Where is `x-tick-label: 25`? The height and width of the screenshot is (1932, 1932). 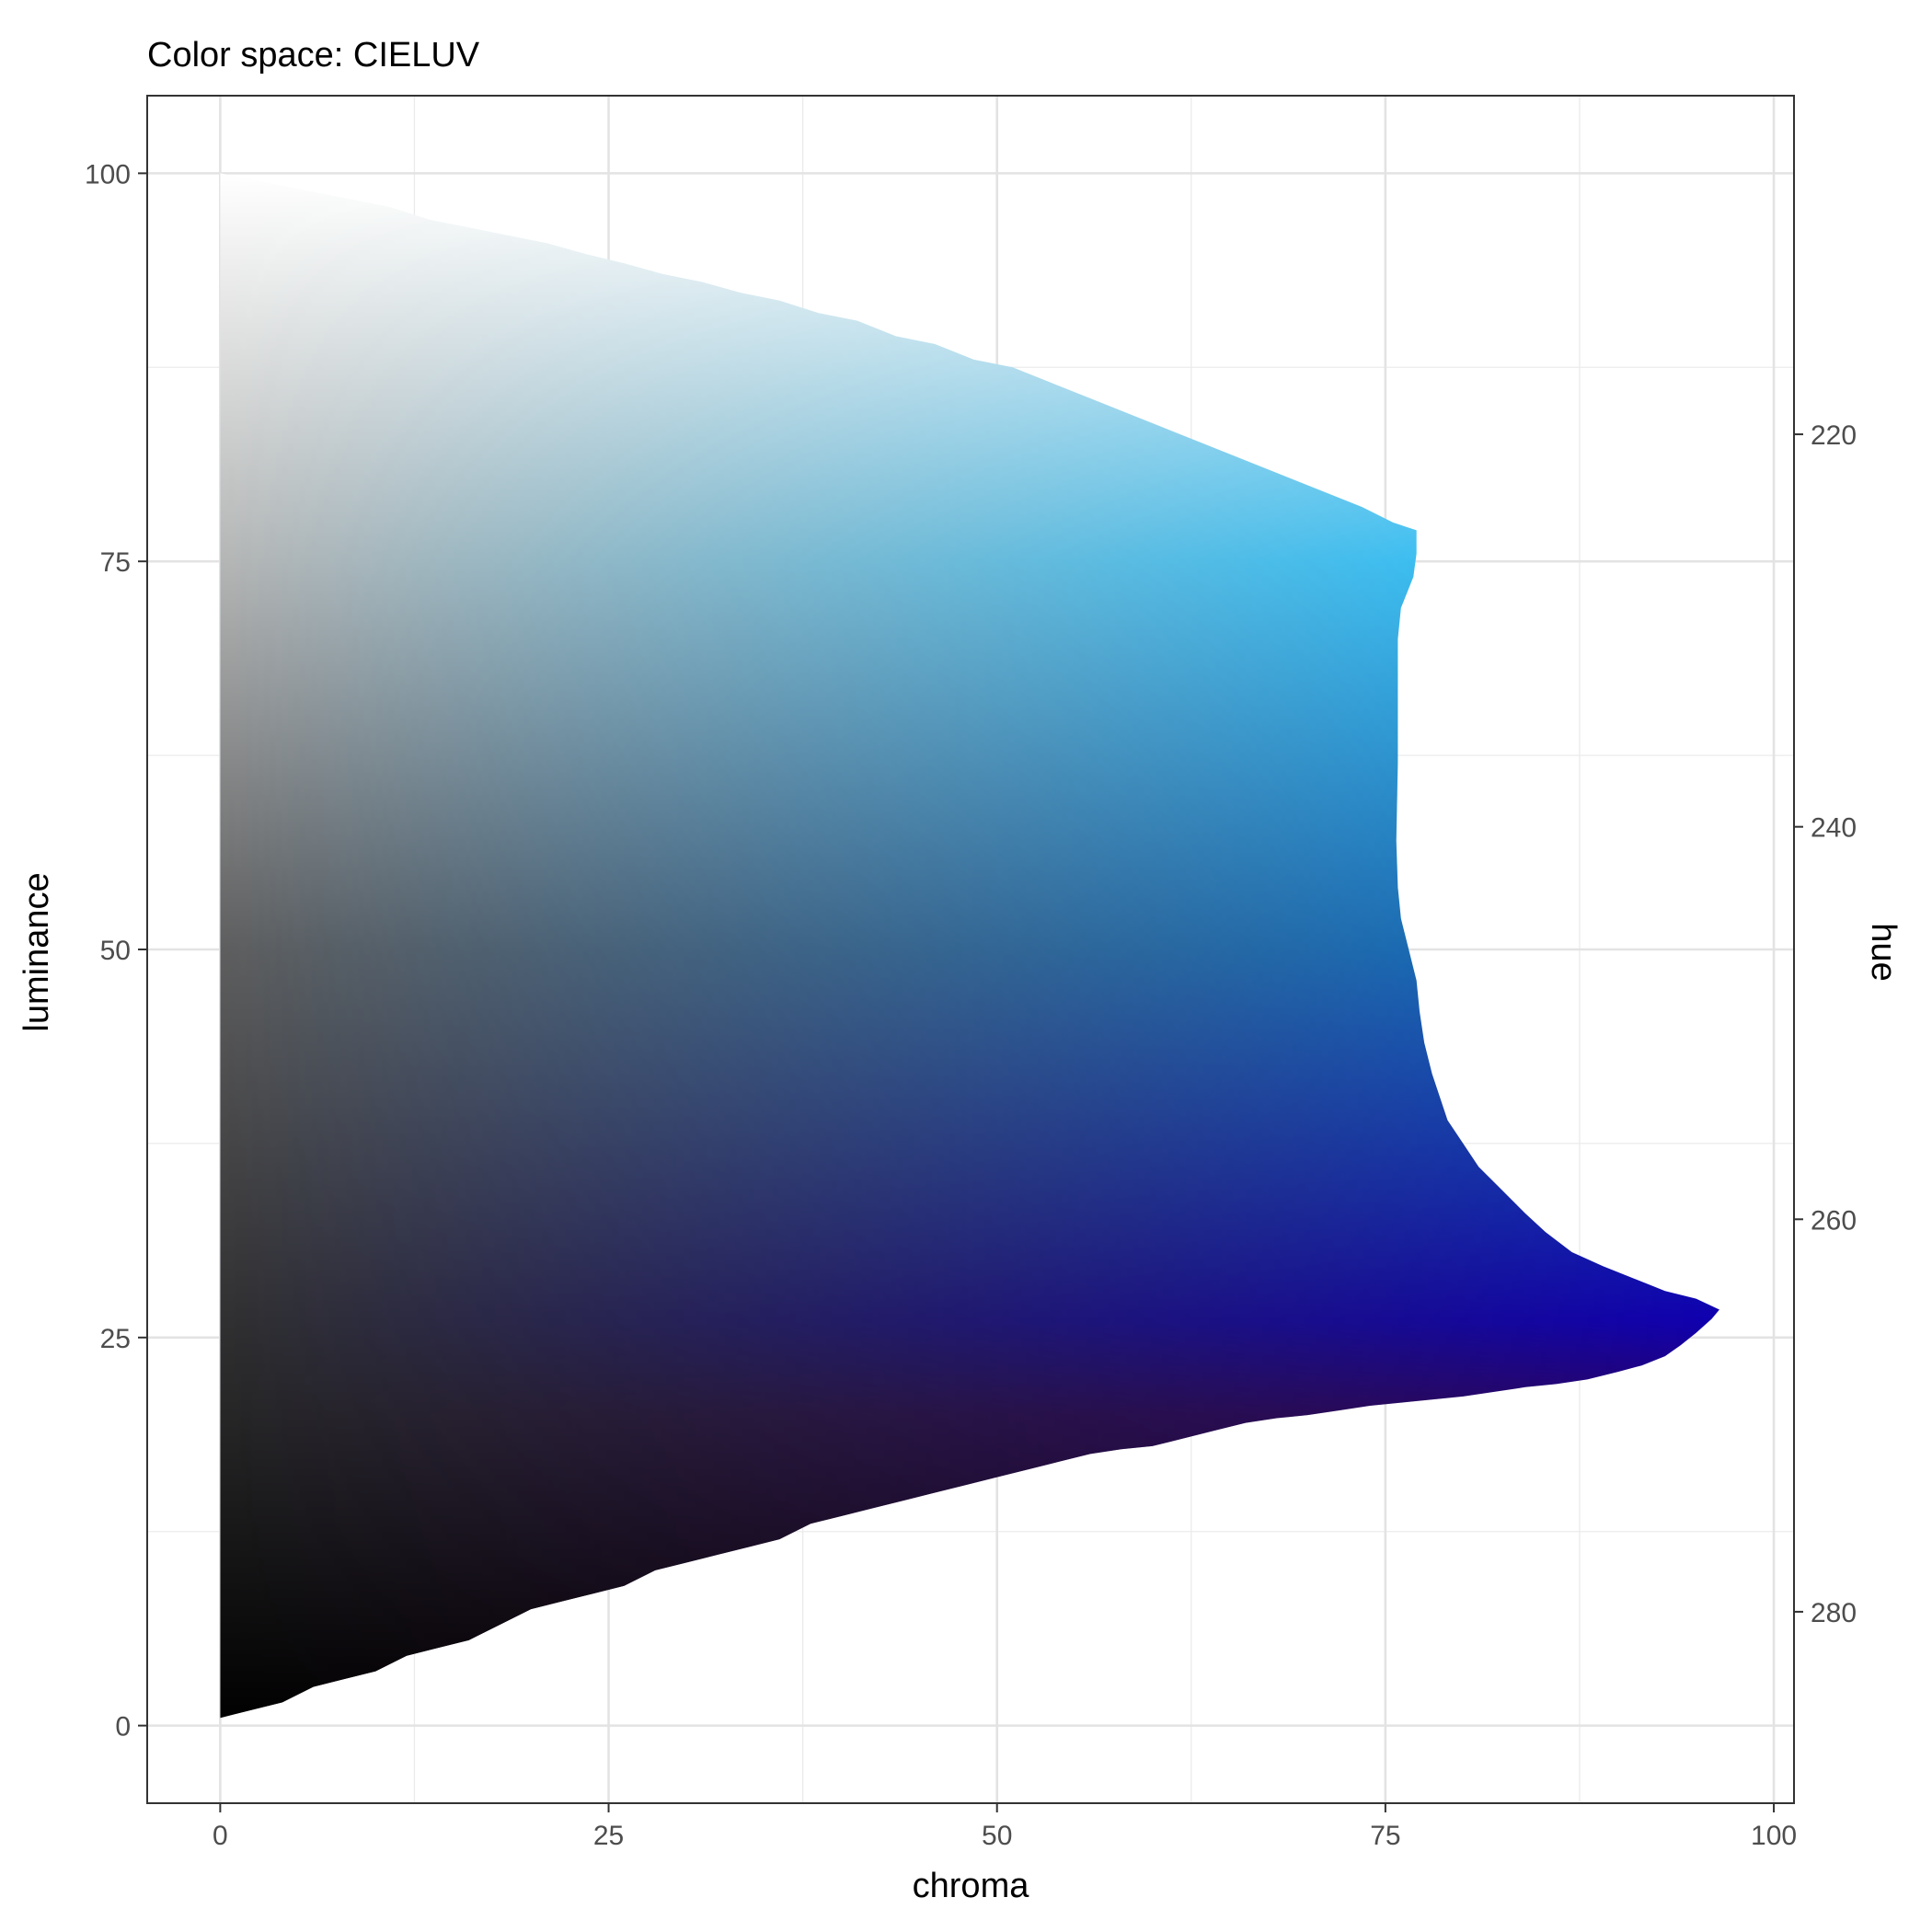
x-tick-label: 25 is located at coordinates (608, 1836).